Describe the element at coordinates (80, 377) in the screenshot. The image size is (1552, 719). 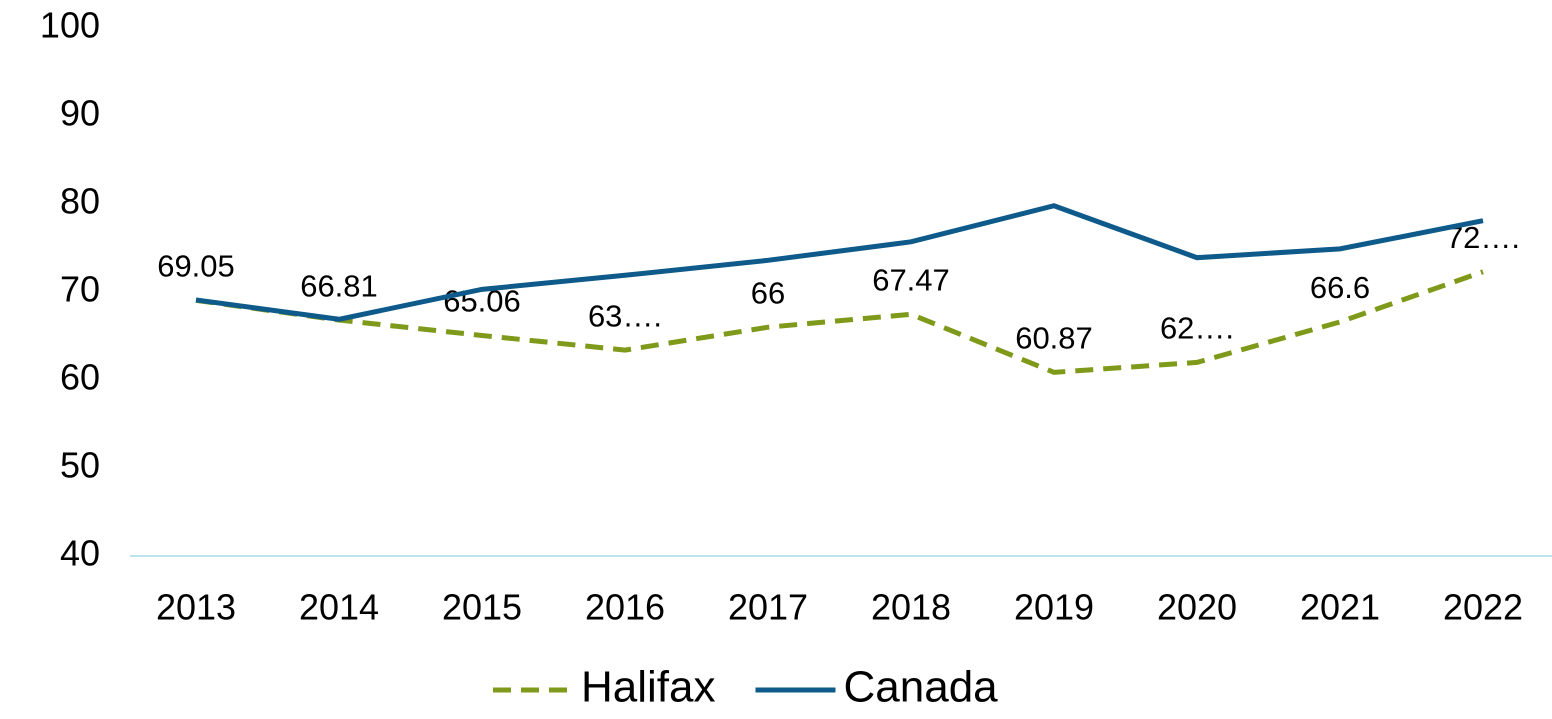
I see `y-tick-label: 60` at that location.